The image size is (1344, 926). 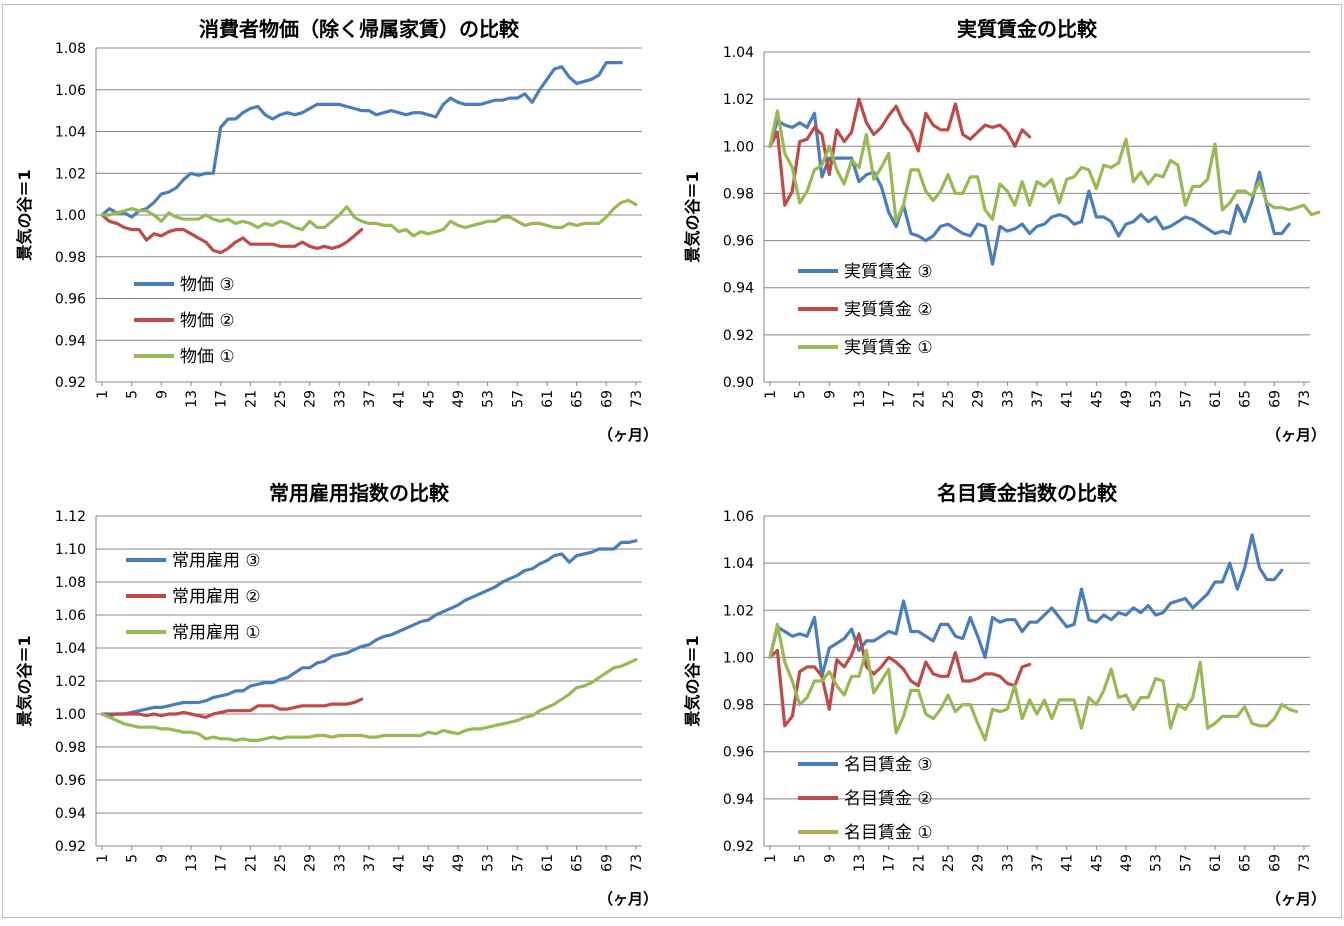 I want to click on chart-title: 実質賃金の比較, so click(x=1027, y=29).